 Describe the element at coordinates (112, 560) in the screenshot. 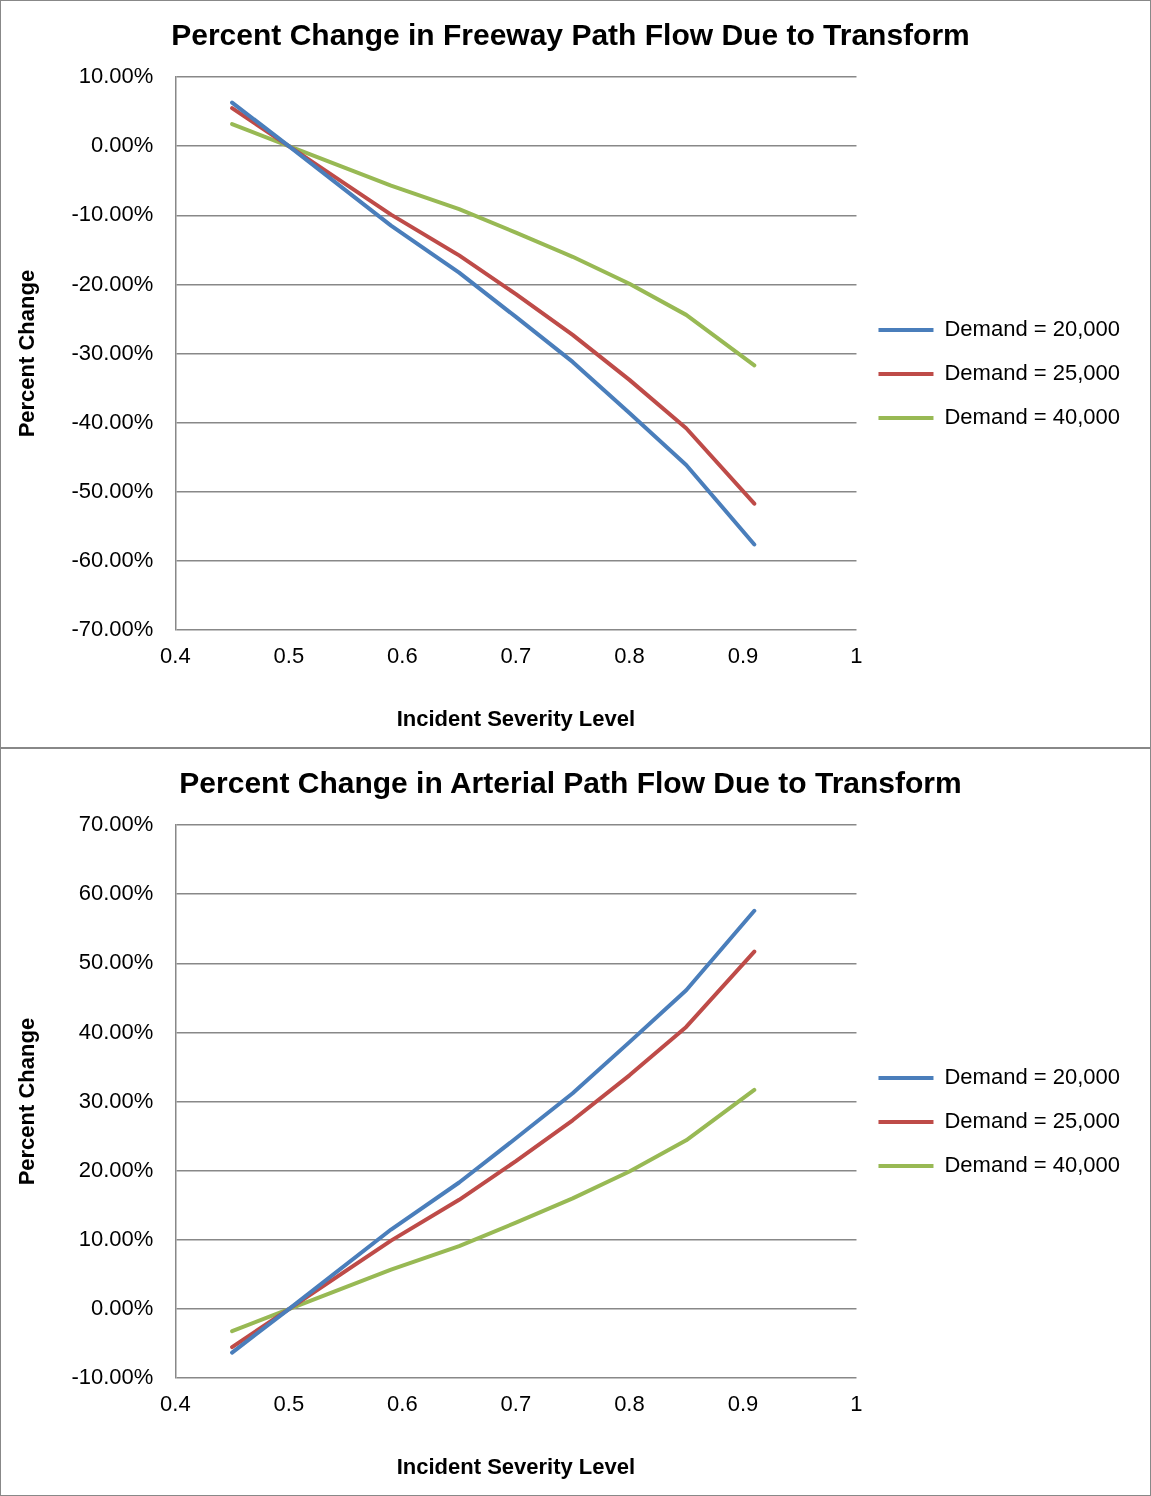

I see `y-tick-label: -60.00%` at that location.